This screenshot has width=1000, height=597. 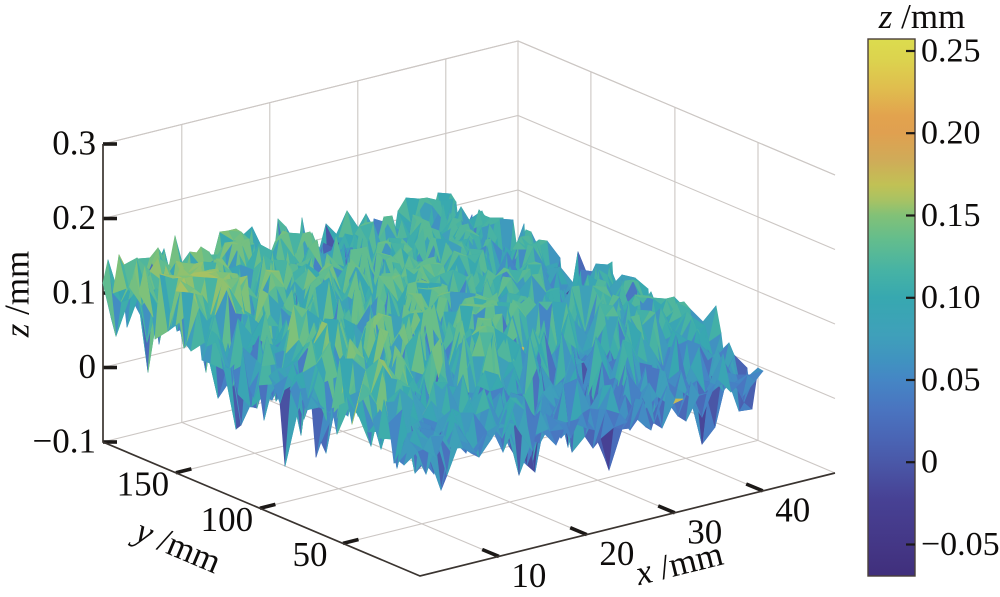 What do you see at coordinates (65, 441) in the screenshot?
I see `svg-text: −0.1` at bounding box center [65, 441].